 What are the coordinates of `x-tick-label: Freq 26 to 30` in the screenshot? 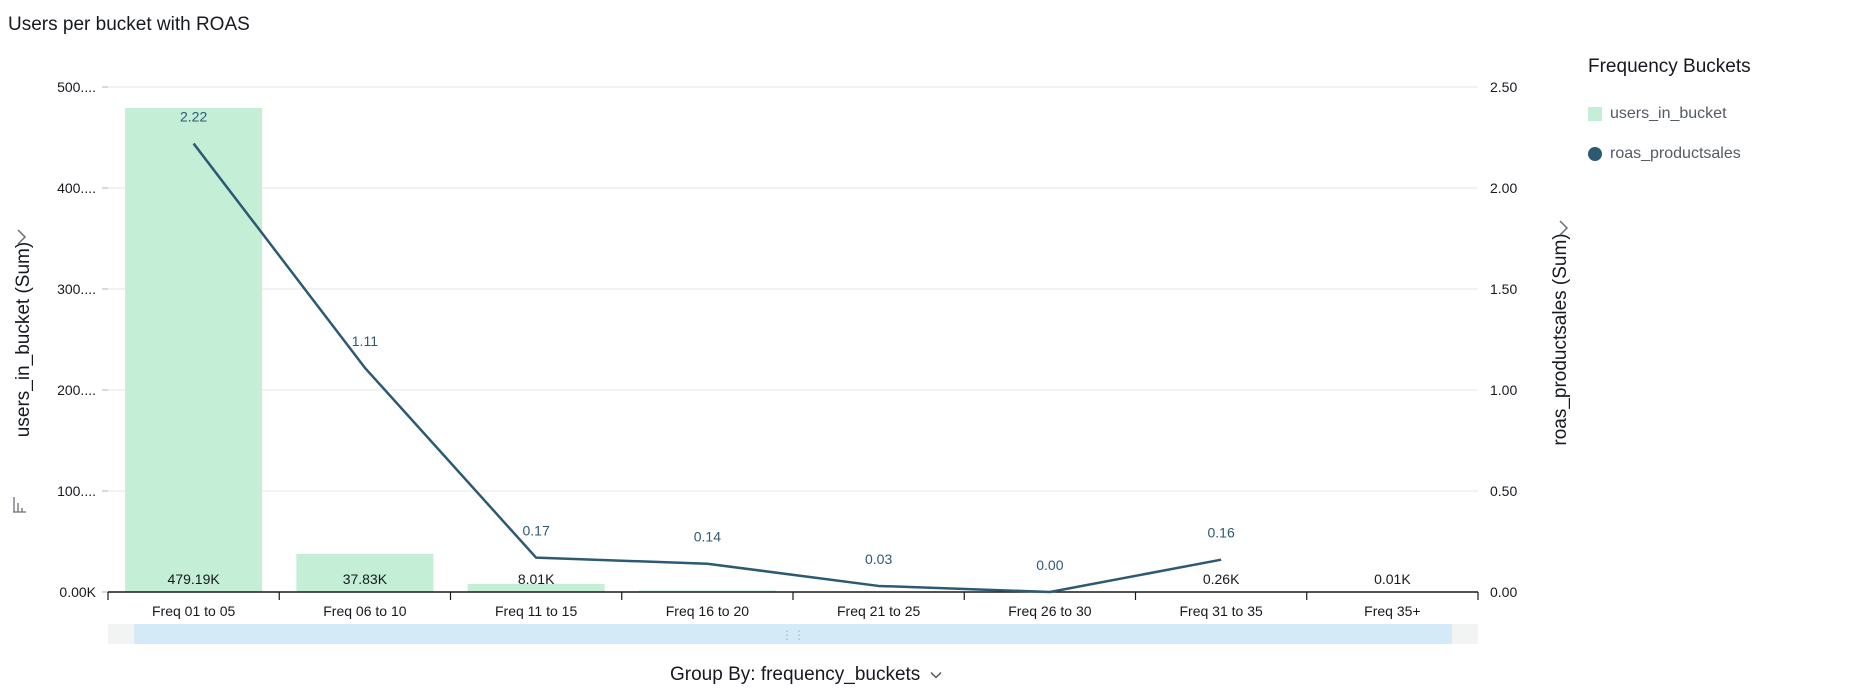 It's located at (1049, 611).